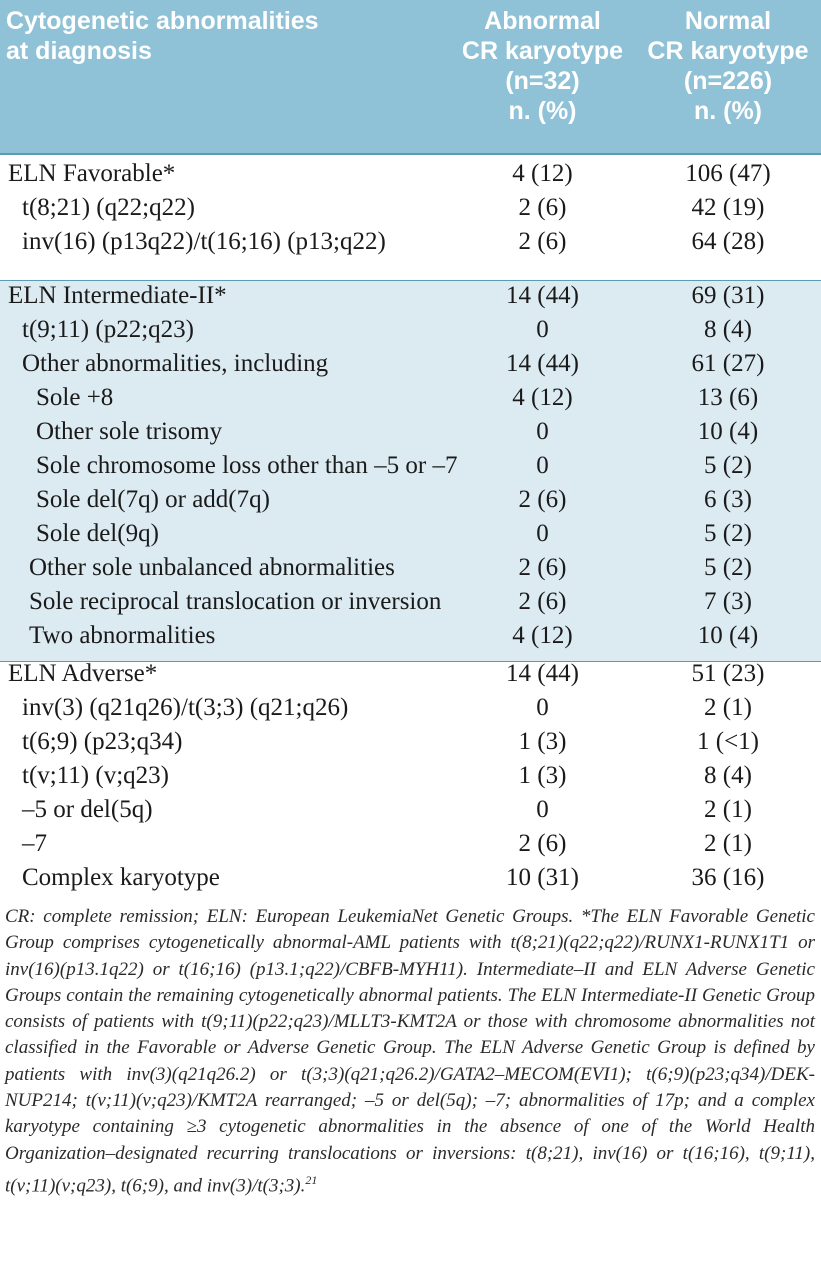  I want to click on row-label: Other sole trisomy, so click(129, 431).